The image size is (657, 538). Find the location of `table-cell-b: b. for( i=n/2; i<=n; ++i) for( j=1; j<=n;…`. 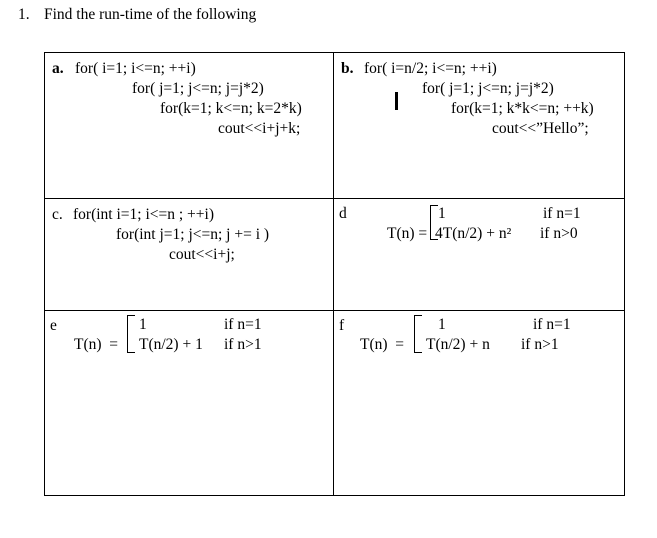

table-cell-b: b. for( i=n/2; i<=n; ++i) for( j=1; j<=n;… is located at coordinates (479, 126).